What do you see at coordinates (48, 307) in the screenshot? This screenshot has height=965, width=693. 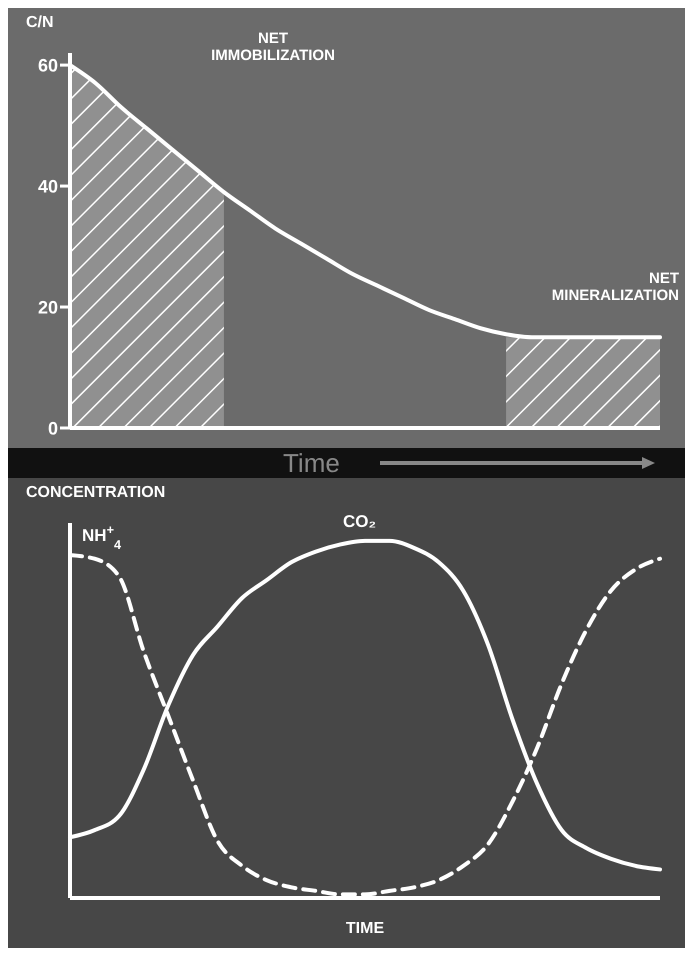 I see `y-tick-label: 20` at bounding box center [48, 307].